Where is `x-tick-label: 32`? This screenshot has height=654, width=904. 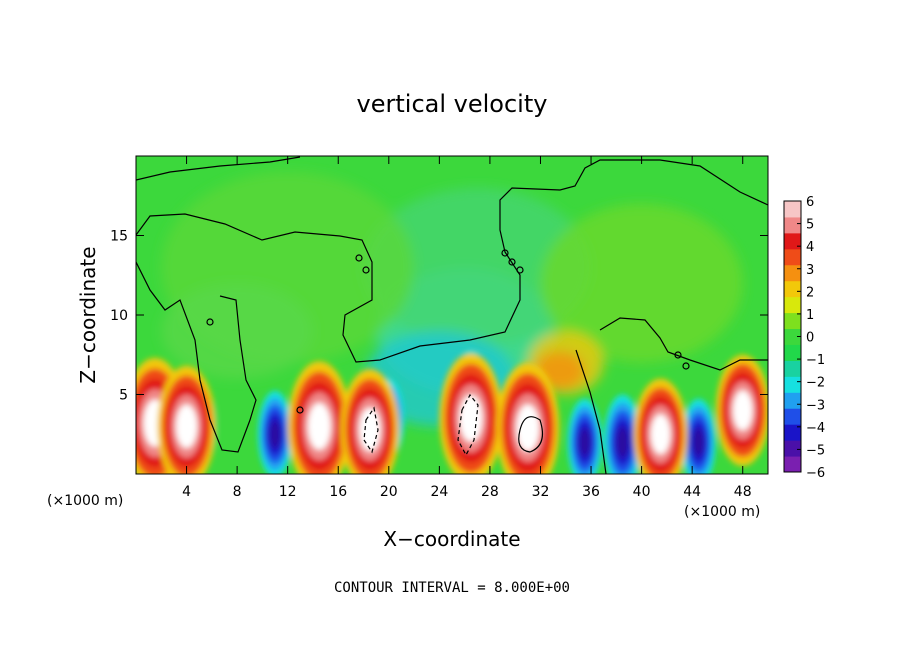
x-tick-label: 32 is located at coordinates (541, 492).